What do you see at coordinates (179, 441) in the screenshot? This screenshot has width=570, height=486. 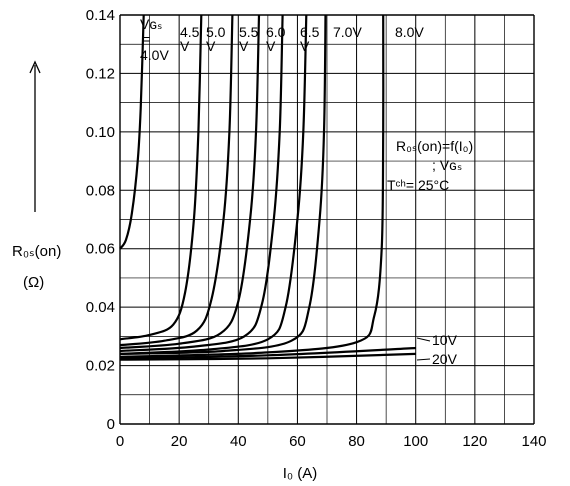 I see `x-tick-label: 20` at bounding box center [179, 441].